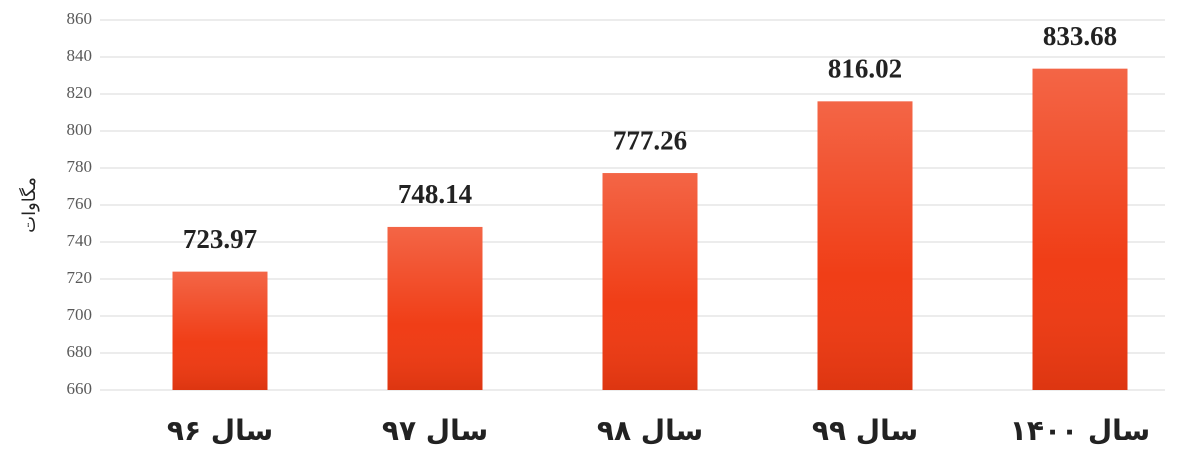  I want to click on y-tick-label: 680, so click(80, 351).